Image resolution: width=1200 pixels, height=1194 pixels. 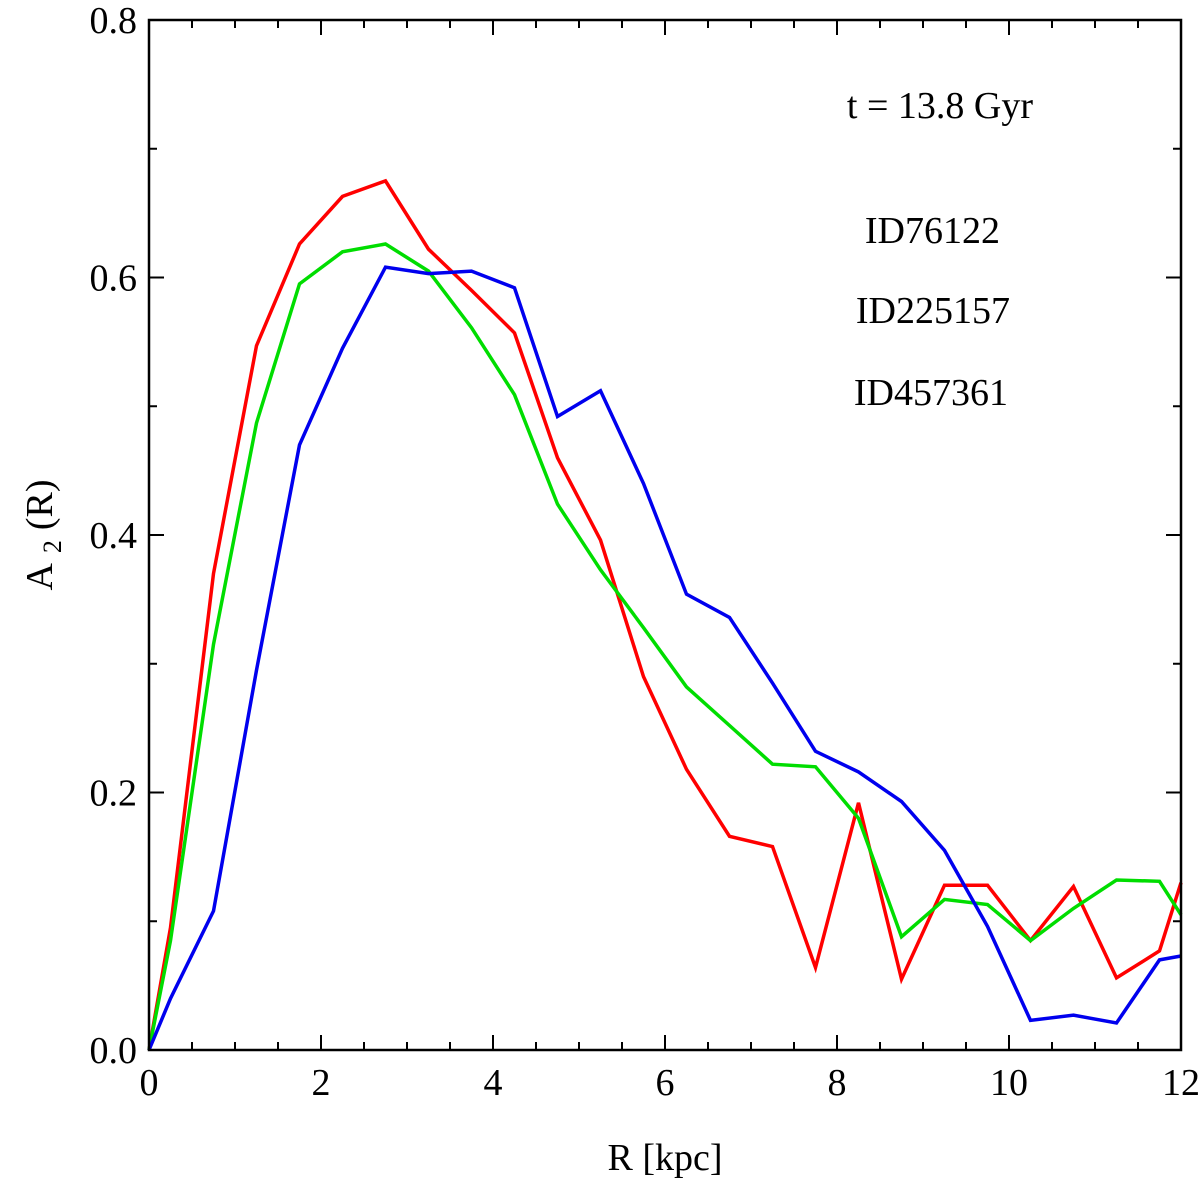 I want to click on y-tick-label: 0.8, so click(x=114, y=21).